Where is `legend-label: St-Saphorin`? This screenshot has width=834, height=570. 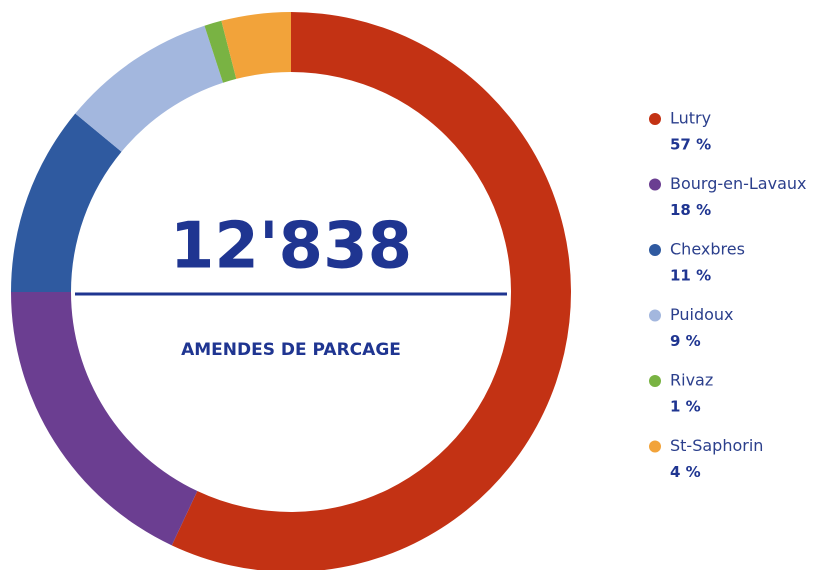
legend-label: St-Saphorin is located at coordinates (716, 445).